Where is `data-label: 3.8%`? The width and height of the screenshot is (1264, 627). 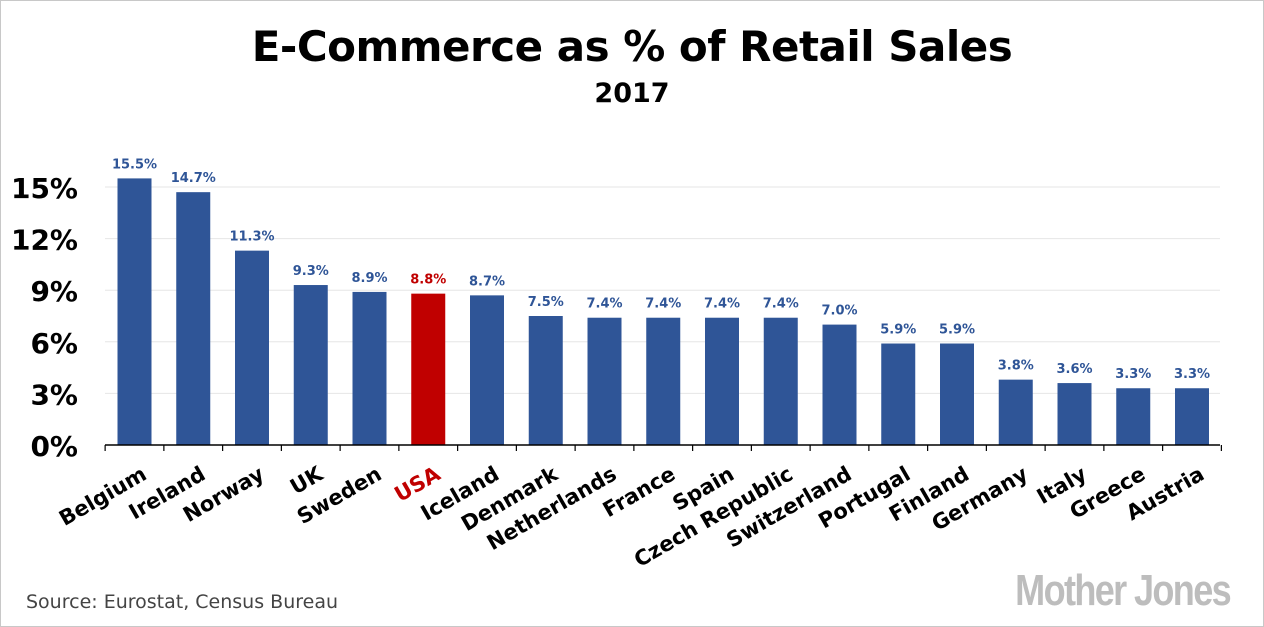 data-label: 3.8% is located at coordinates (1016, 366).